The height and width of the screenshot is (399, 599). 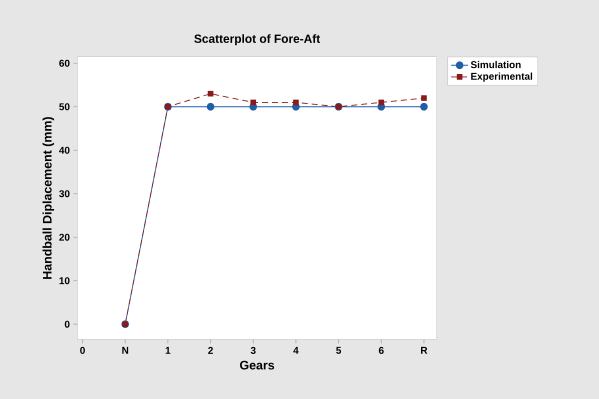 I want to click on x-tick-label: N, so click(x=125, y=350).